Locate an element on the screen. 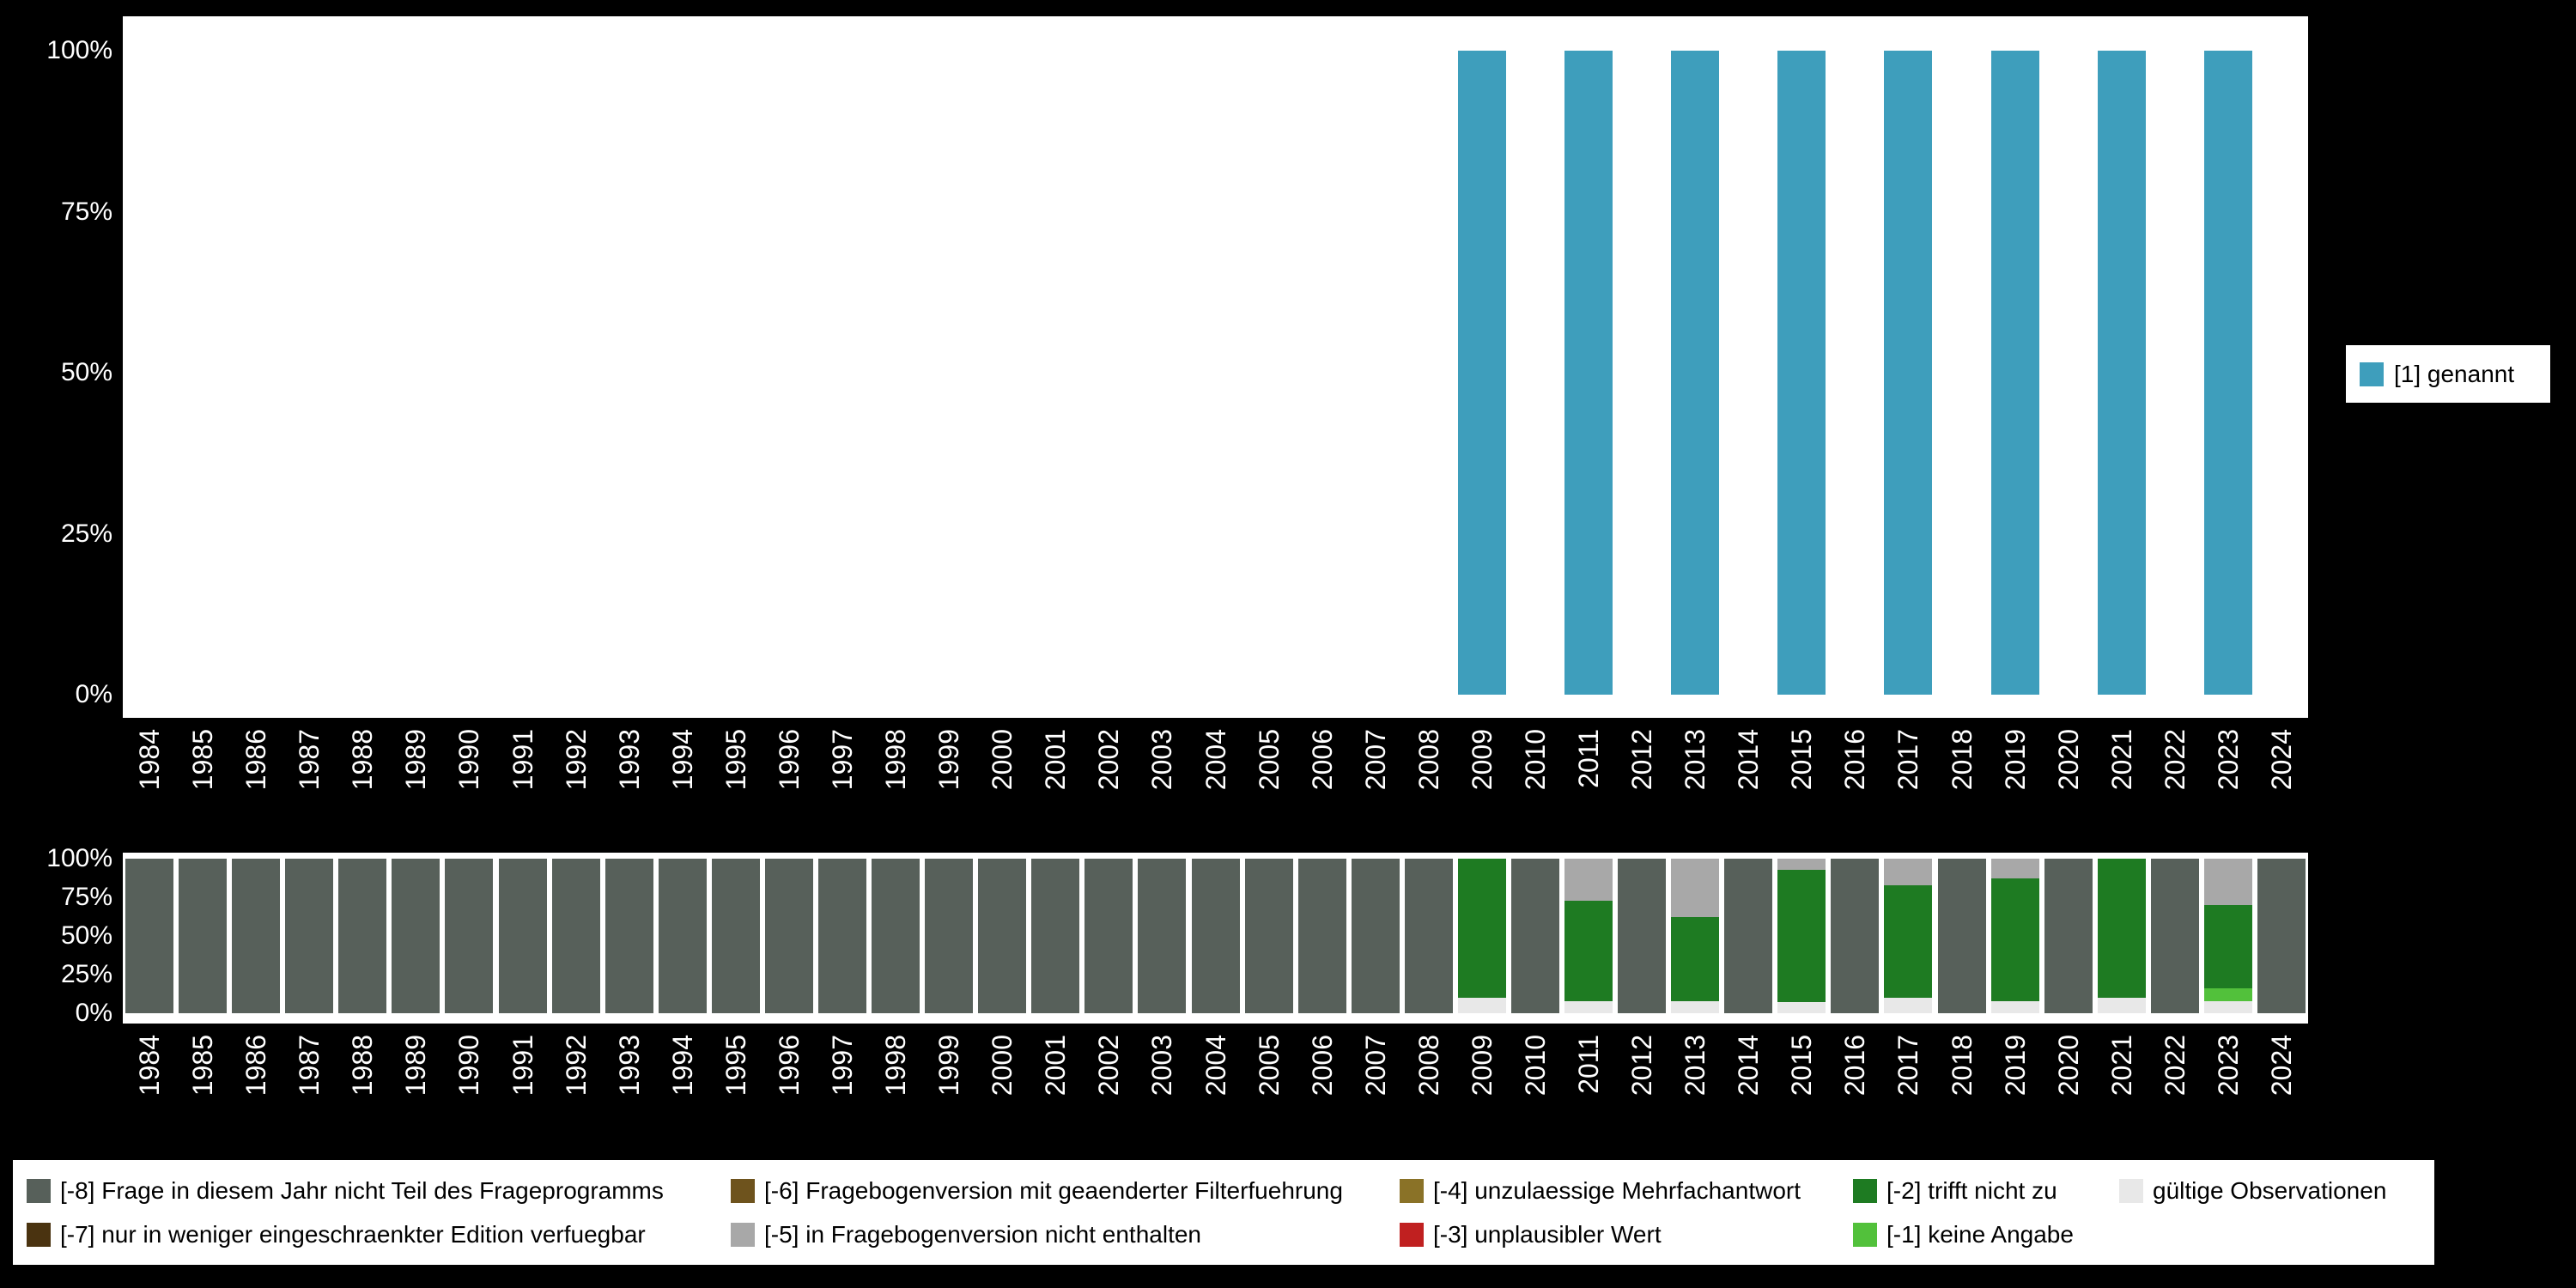 This screenshot has width=2576, height=1288. x-axis-tick-label: 2021 is located at coordinates (2121, 760).